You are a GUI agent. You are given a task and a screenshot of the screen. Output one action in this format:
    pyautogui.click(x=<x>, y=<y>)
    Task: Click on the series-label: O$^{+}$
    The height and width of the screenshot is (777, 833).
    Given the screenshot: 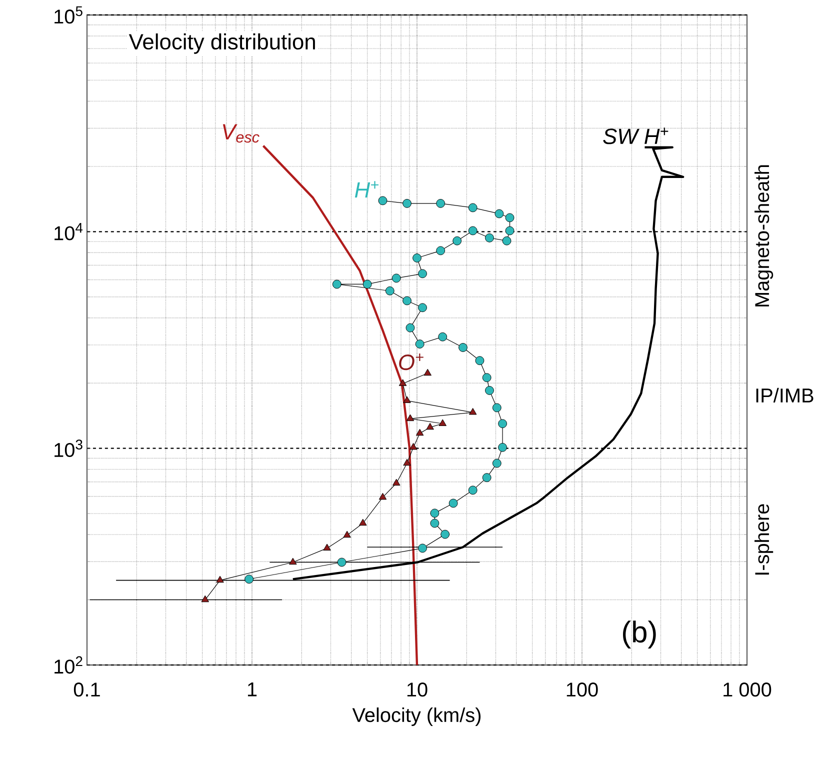 What is the action you would take?
    pyautogui.click(x=411, y=362)
    